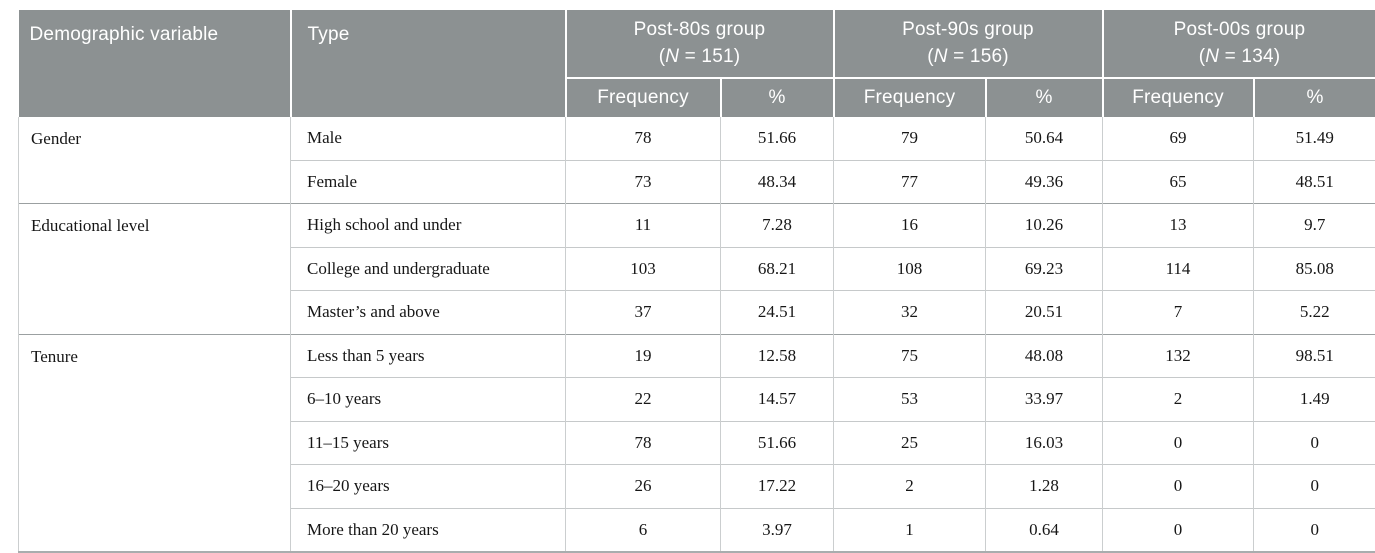 The image size is (1375, 553). I want to click on subheader-frequency-00s: Frequency, so click(1178, 97).